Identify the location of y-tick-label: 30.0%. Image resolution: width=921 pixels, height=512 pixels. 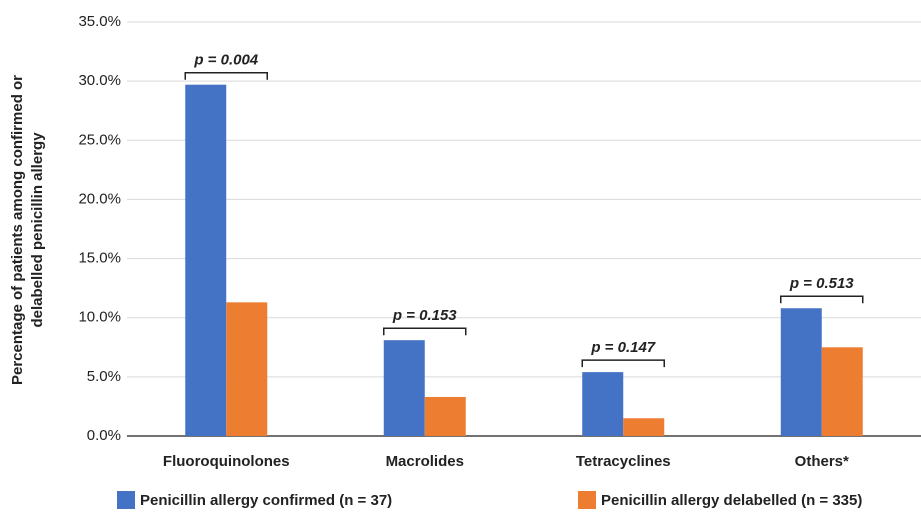
(99, 80).